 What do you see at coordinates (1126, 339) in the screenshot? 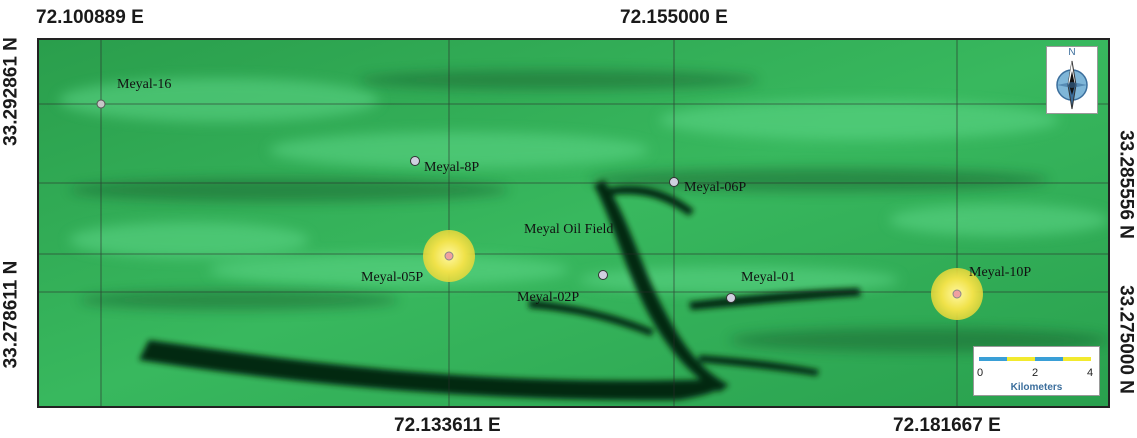
I see `coord-right-2: 33.275000 N` at bounding box center [1126, 339].